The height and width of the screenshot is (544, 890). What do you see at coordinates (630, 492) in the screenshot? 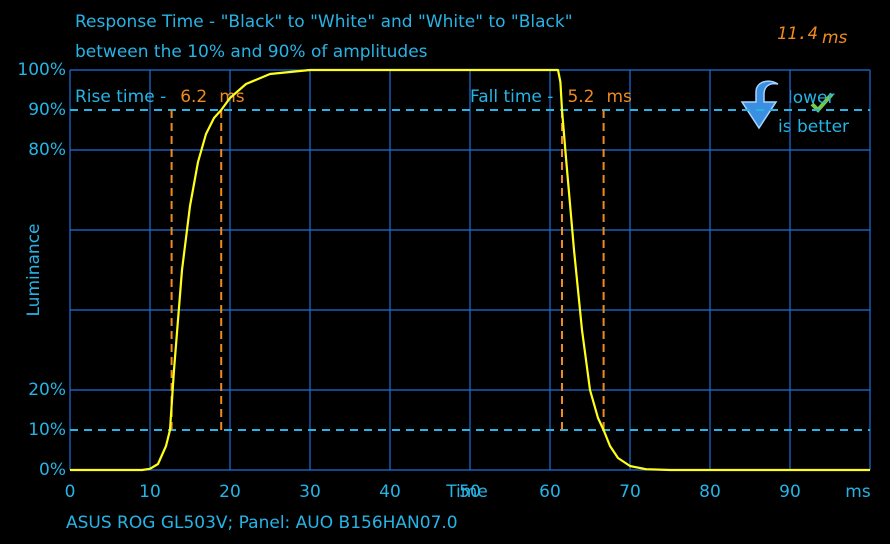
I see `x-tick-label: 70` at bounding box center [630, 492].